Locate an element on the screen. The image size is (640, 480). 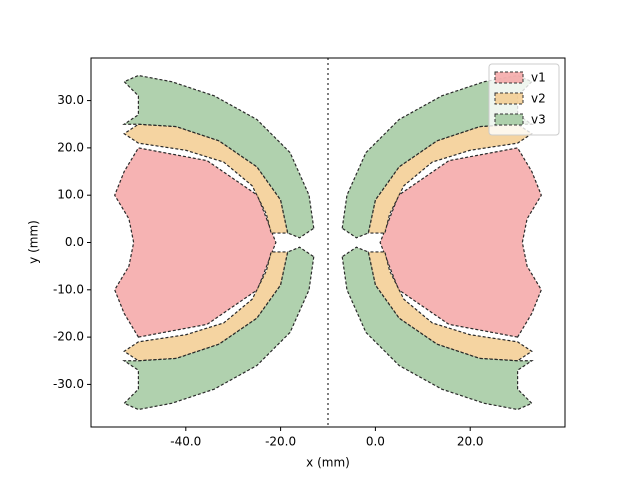
y-tick-label: -10.0 is located at coordinates (68, 289).